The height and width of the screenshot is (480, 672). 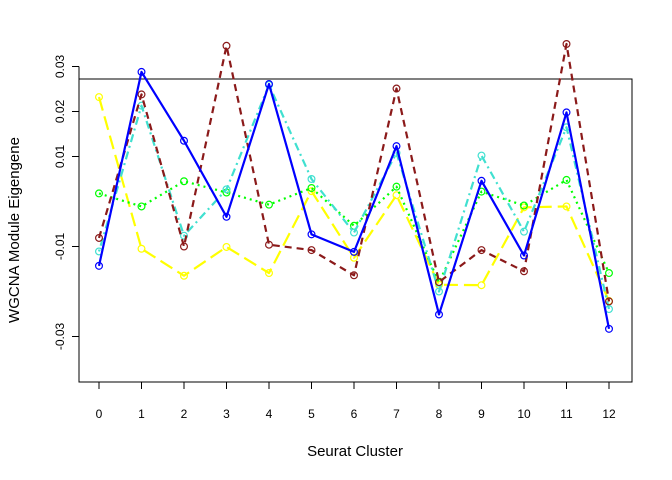 I want to click on x-tick-label: 10, so click(x=524, y=414).